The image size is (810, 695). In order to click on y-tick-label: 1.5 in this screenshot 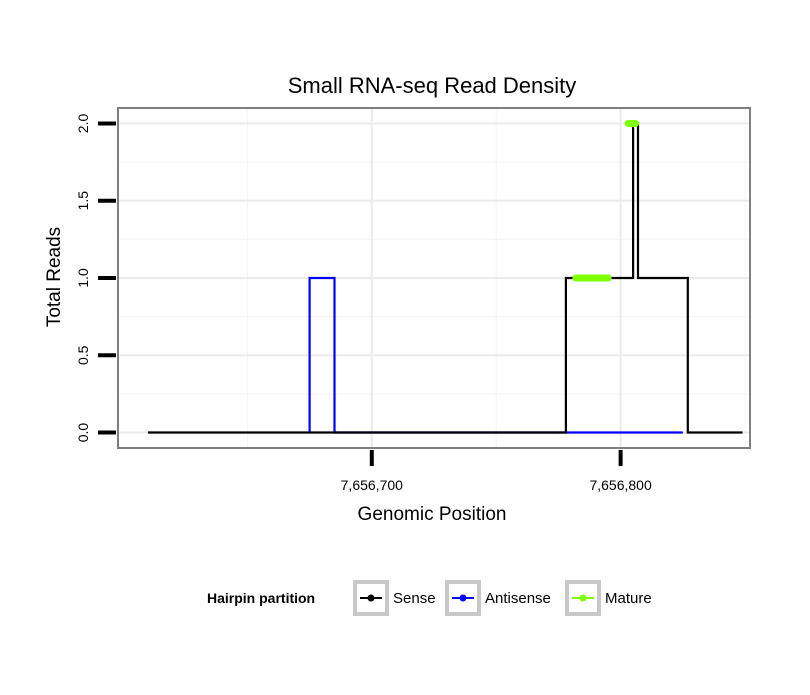, I will do `click(83, 201)`.